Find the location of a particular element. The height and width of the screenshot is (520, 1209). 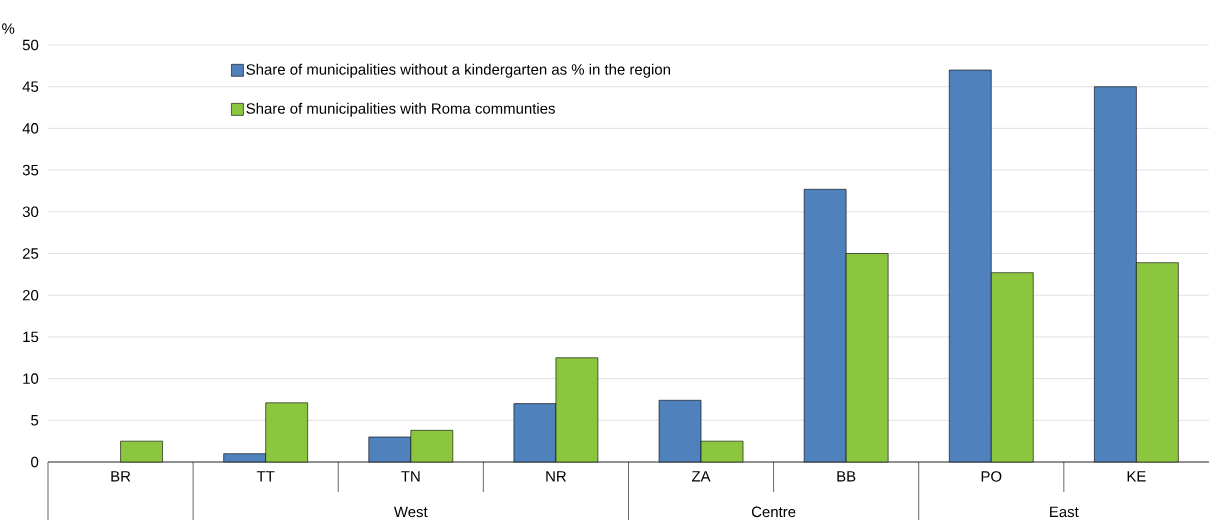

y-tick-label: 30 is located at coordinates (30, 212).